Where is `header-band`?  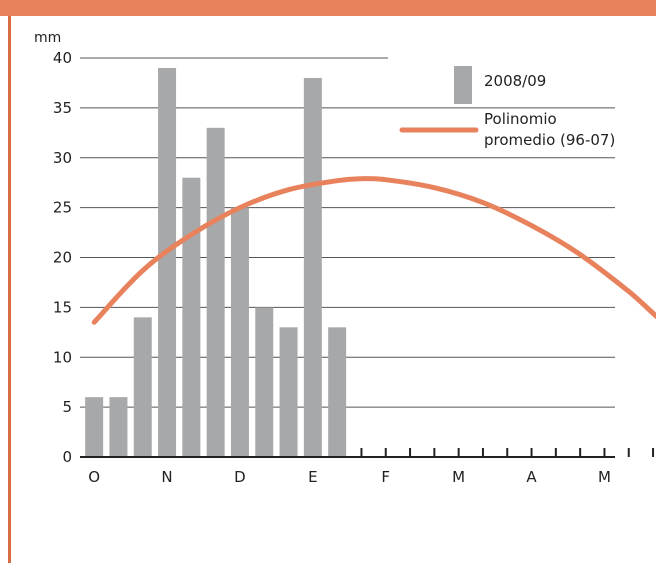 header-band is located at coordinates (328, 8).